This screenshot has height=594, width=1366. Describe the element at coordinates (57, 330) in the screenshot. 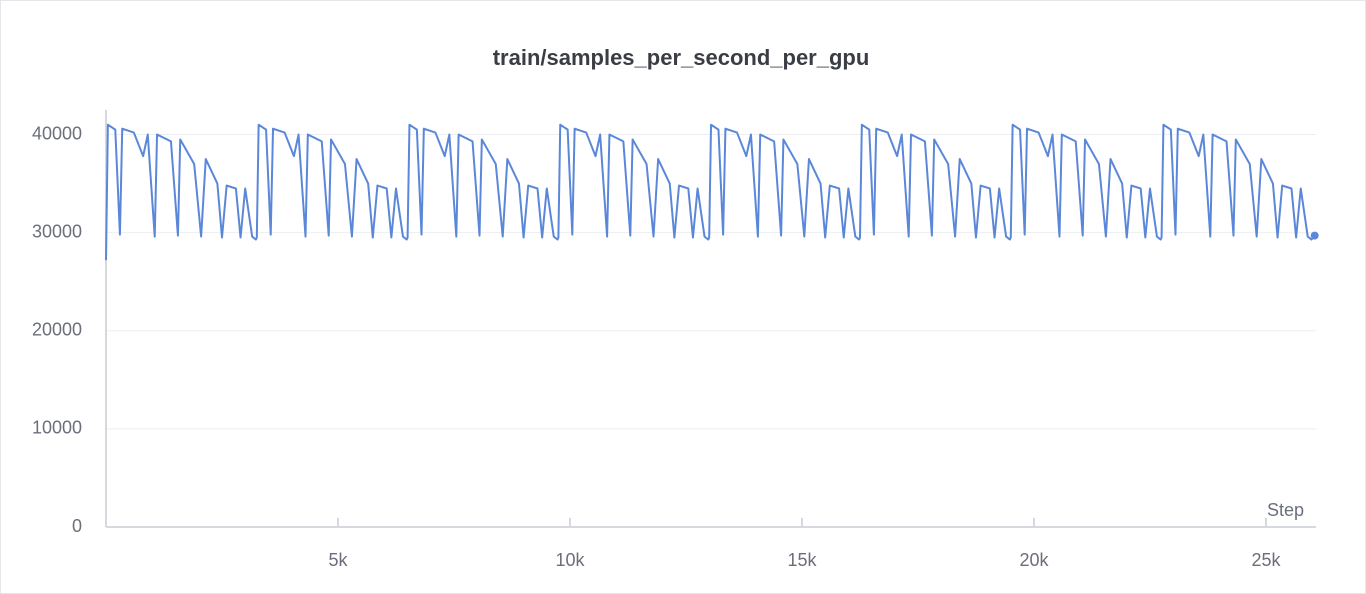

I see `y-tick-label: 20000` at that location.